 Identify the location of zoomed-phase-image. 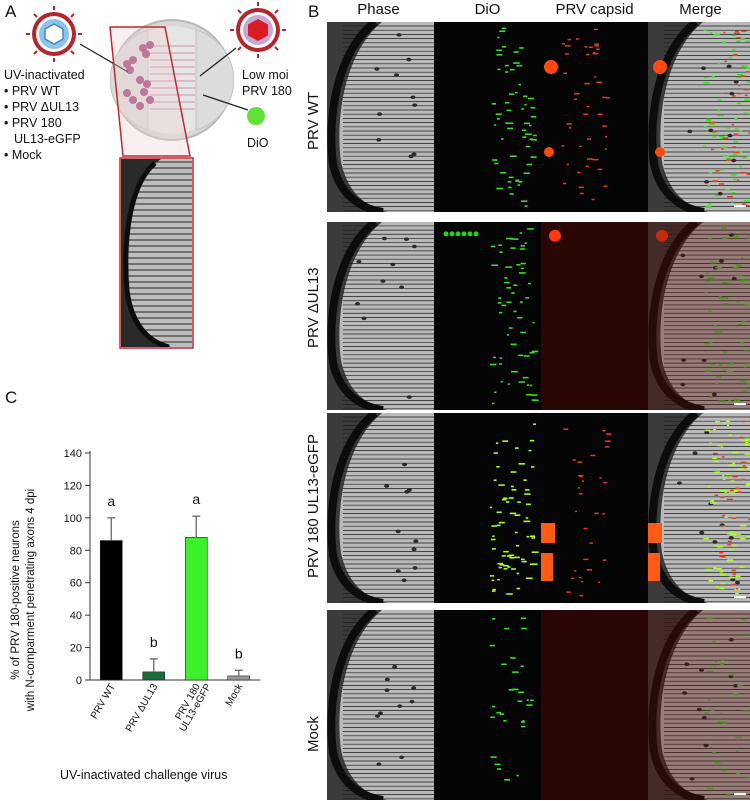
(156, 253).